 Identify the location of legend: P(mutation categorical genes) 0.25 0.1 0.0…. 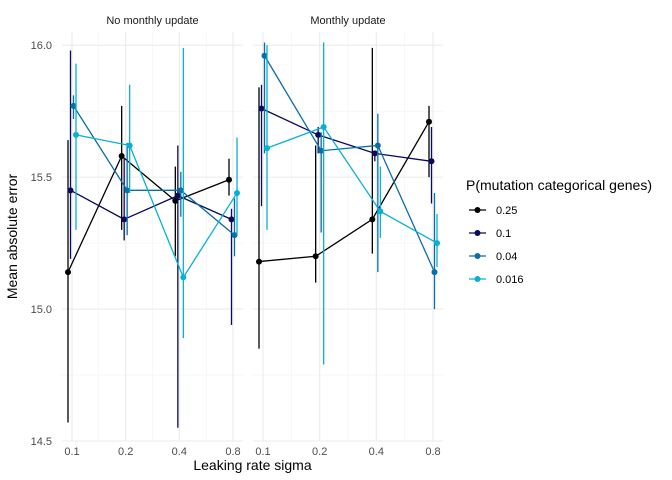
(559, 231).